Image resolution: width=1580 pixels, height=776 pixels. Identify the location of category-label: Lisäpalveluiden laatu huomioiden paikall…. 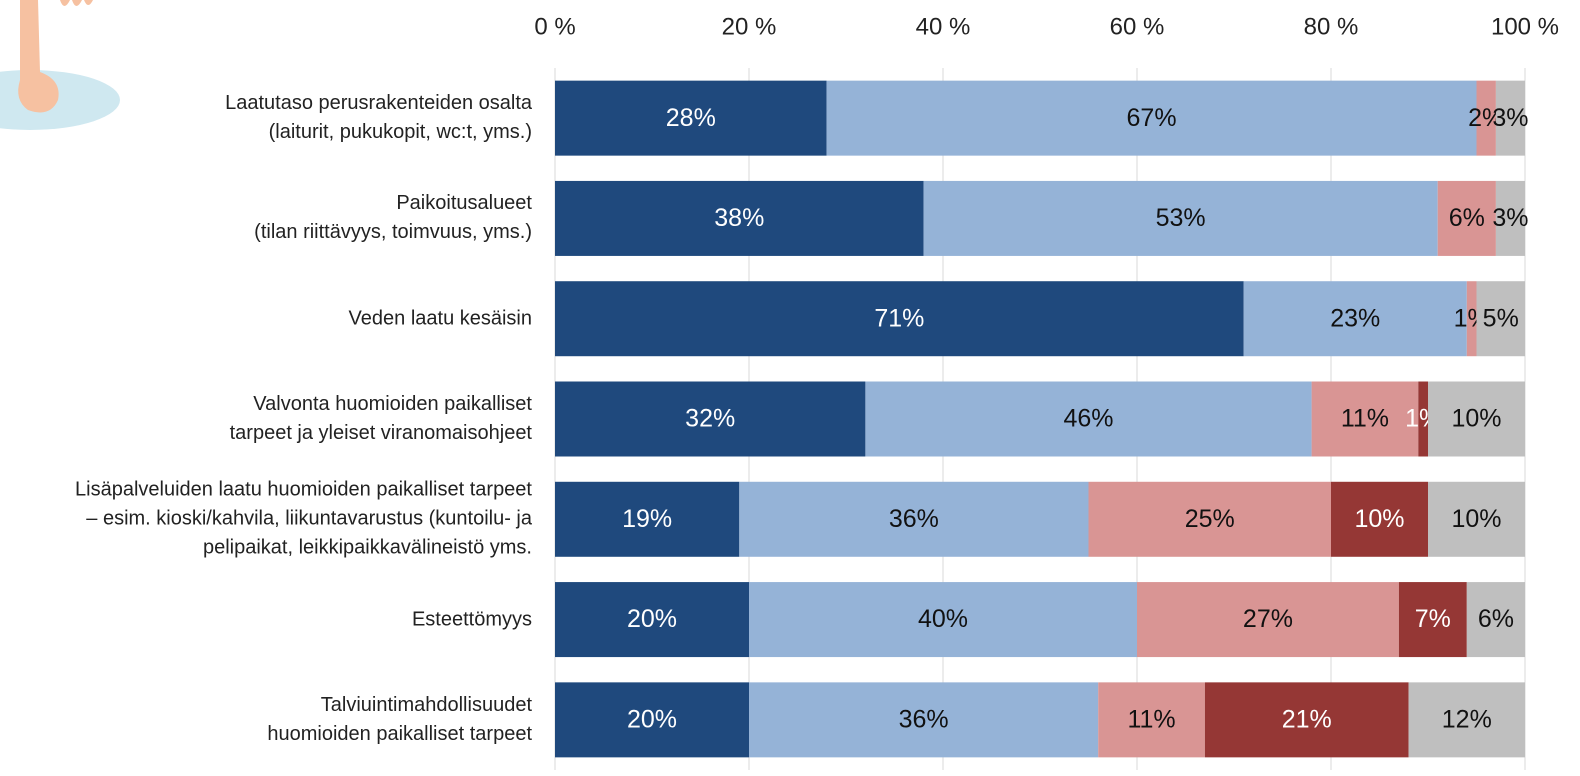
(303, 518).